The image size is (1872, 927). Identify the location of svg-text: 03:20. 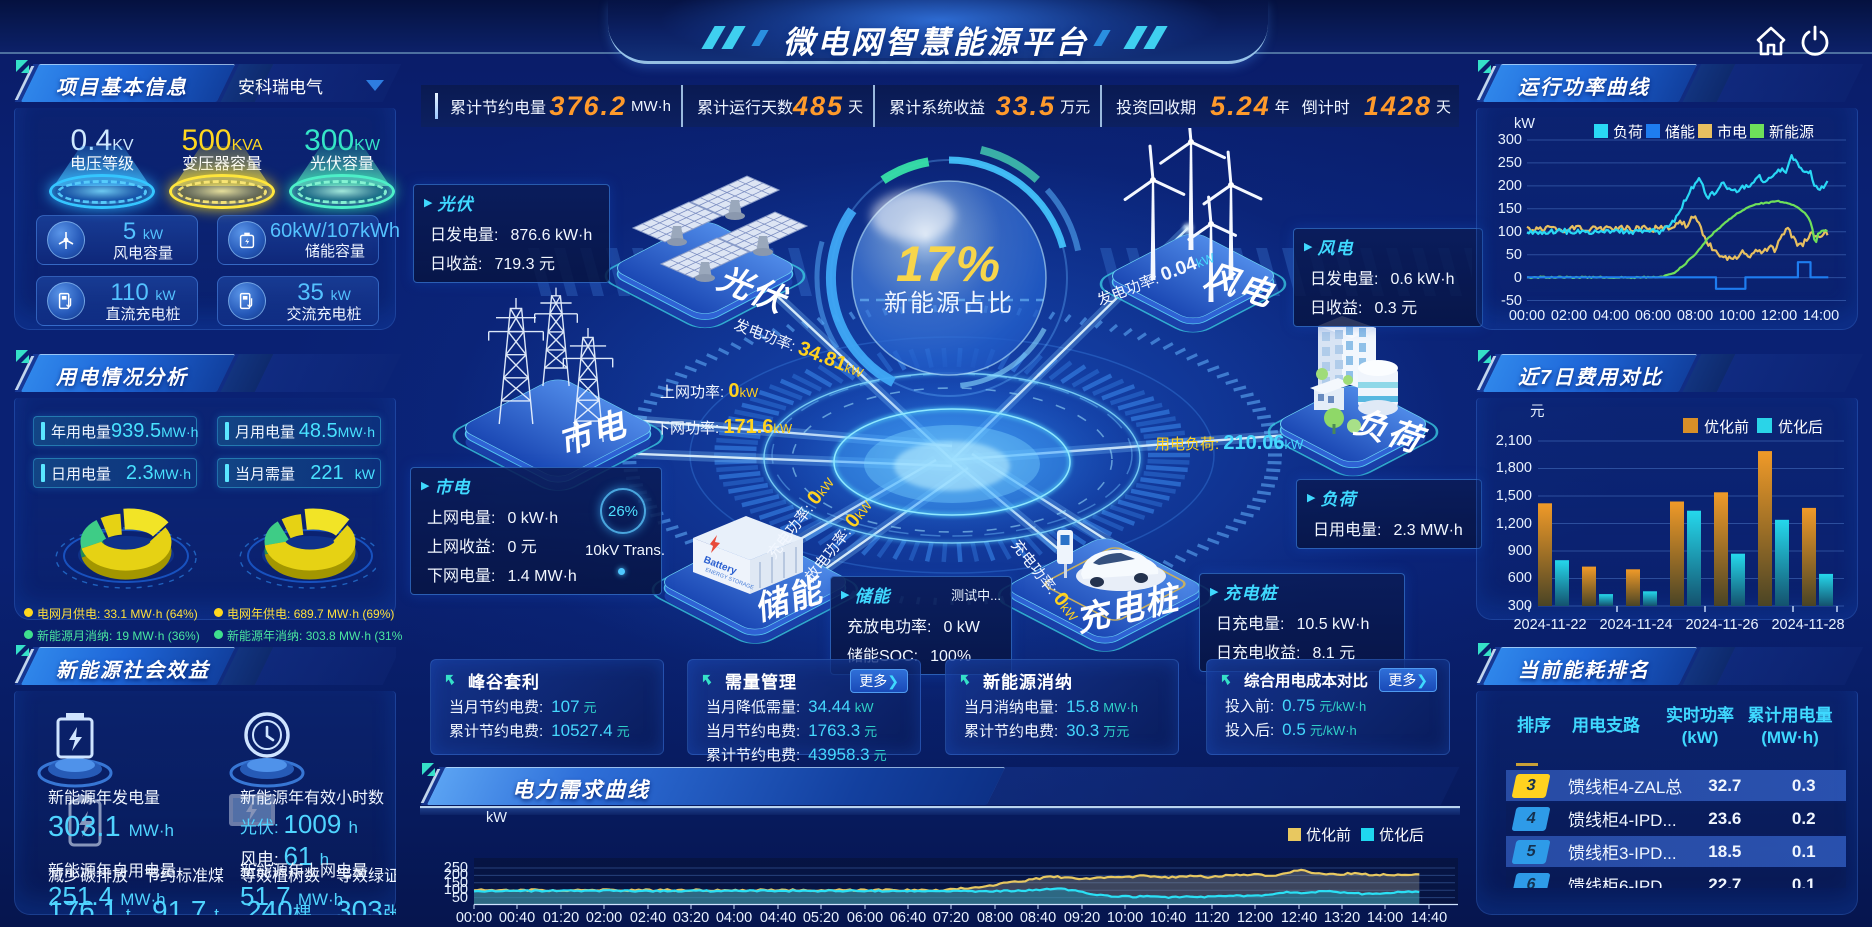
(691, 918).